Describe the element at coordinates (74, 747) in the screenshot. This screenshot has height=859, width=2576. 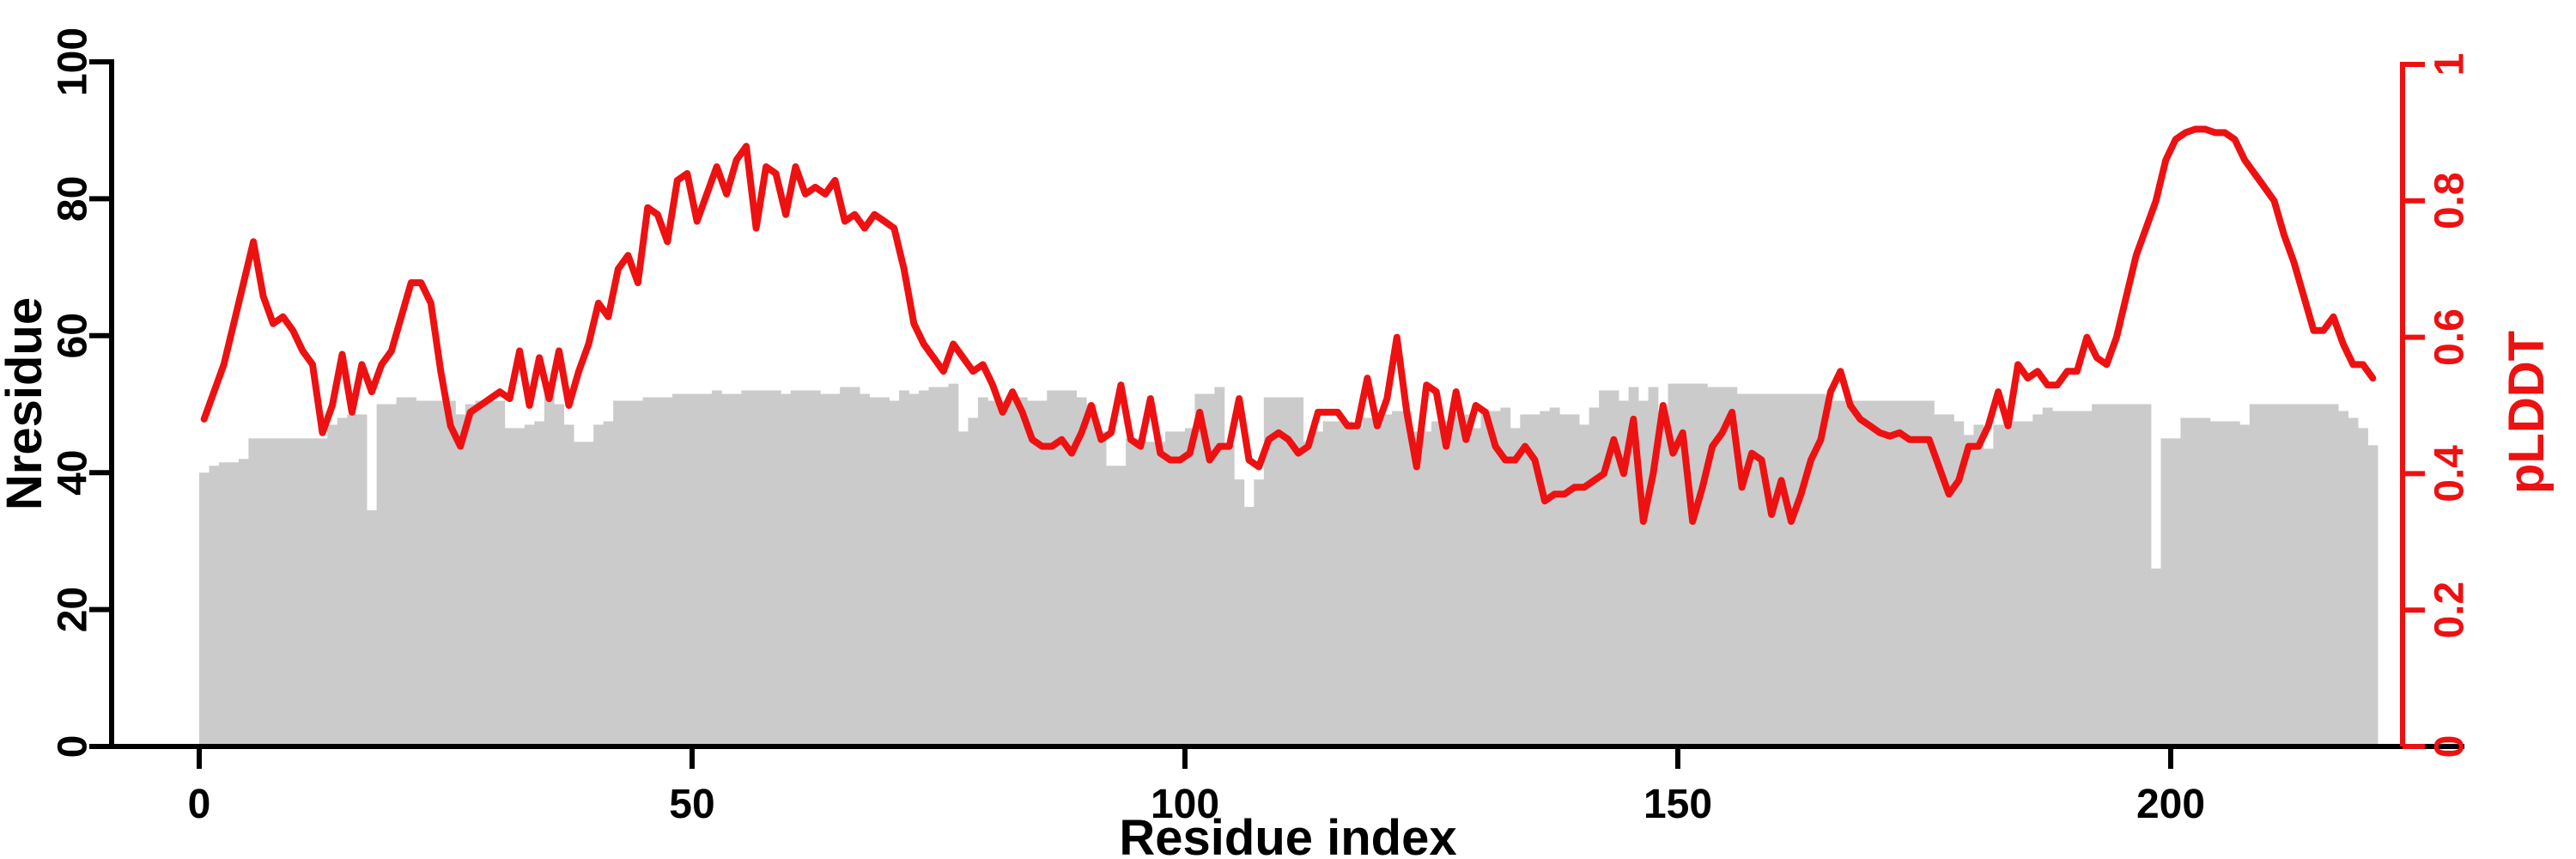
I see `left-tick-label-0: 0` at that location.